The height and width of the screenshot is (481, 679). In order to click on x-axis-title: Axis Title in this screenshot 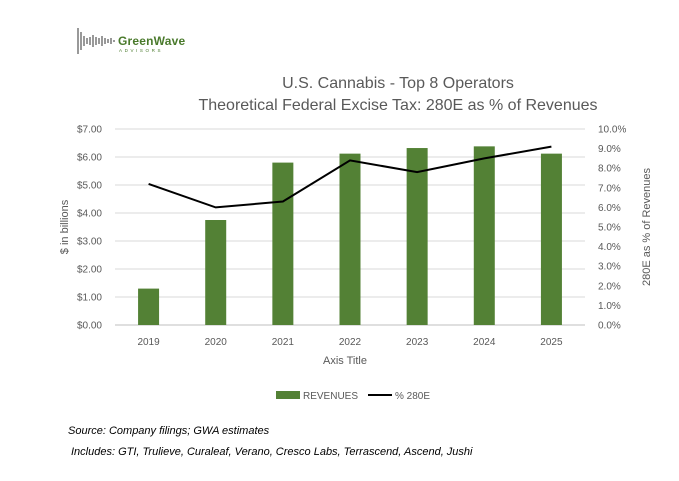, I will do `click(345, 361)`.